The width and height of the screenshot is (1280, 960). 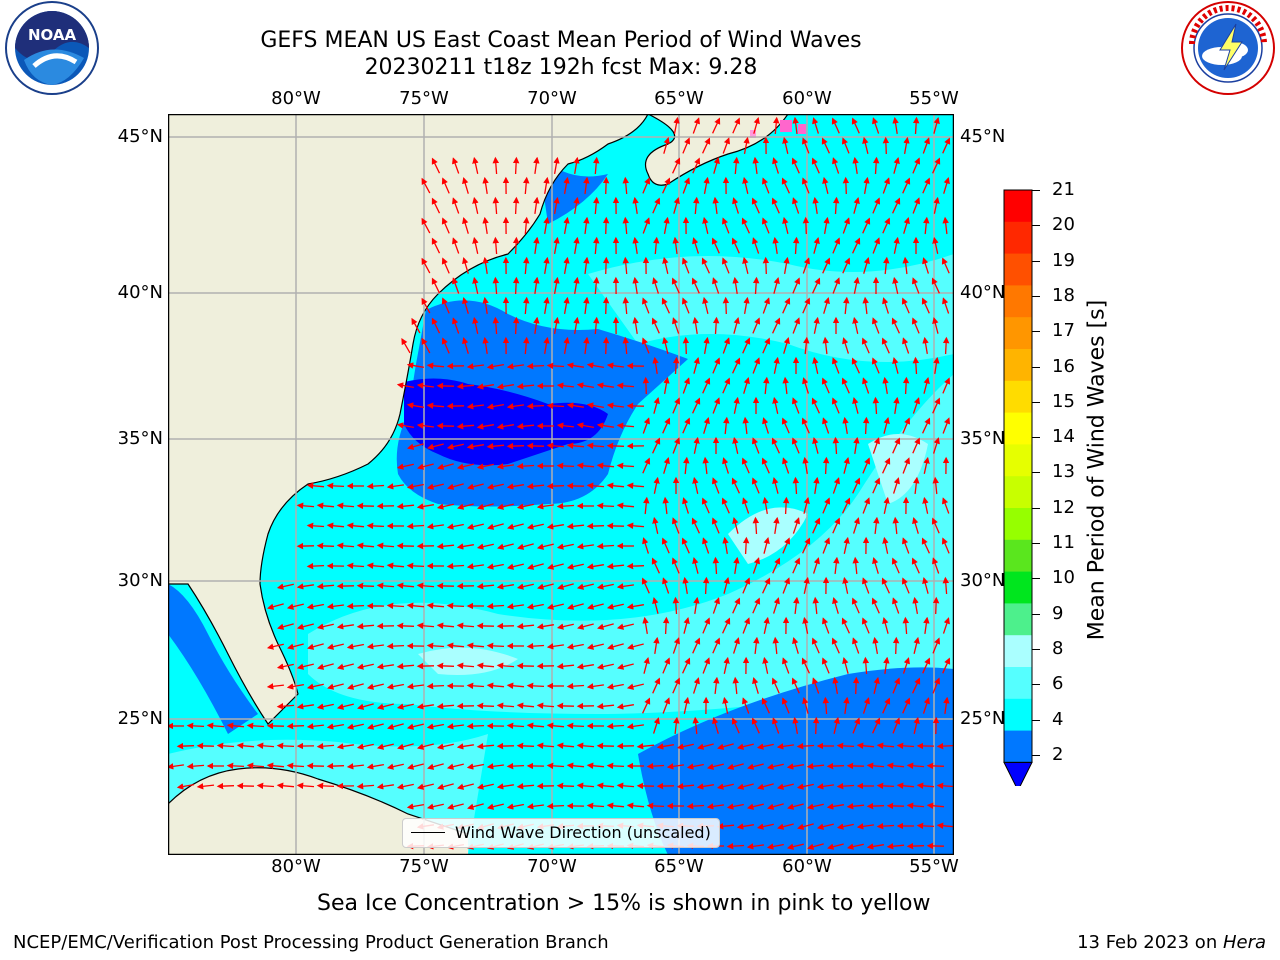 I want to click on colorbar-tick-mark, so click(x=1036, y=473).